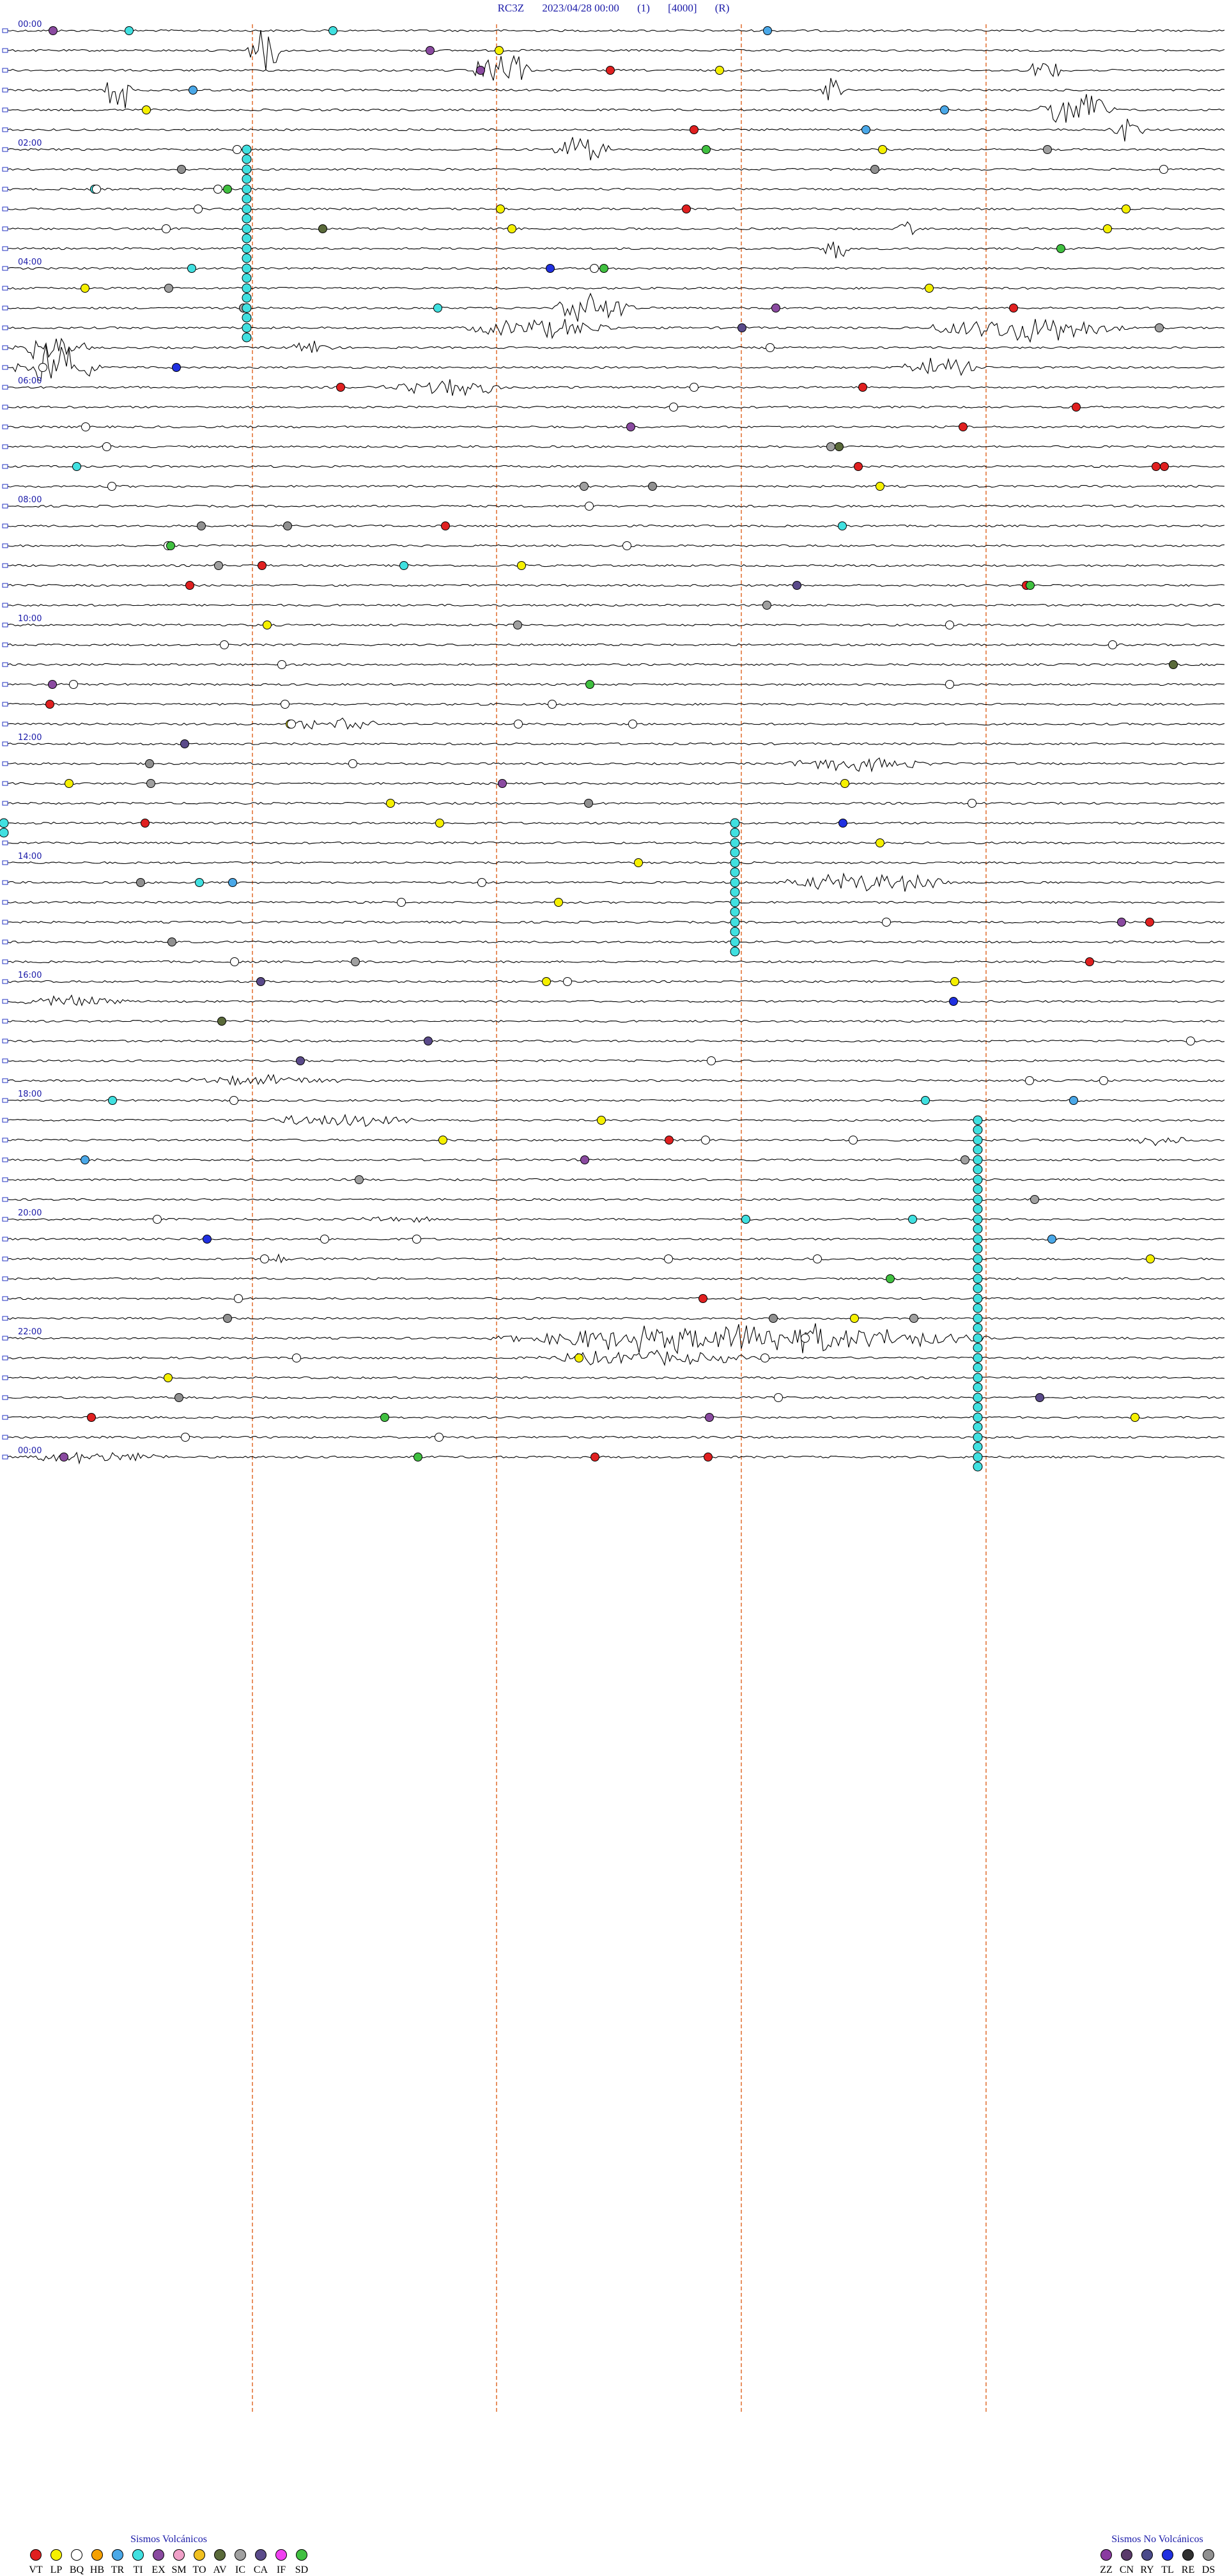 This screenshot has height=2576, width=1227. What do you see at coordinates (168, 2539) in the screenshot?
I see `legend-volcanic-title: Sismos Volcánicos` at bounding box center [168, 2539].